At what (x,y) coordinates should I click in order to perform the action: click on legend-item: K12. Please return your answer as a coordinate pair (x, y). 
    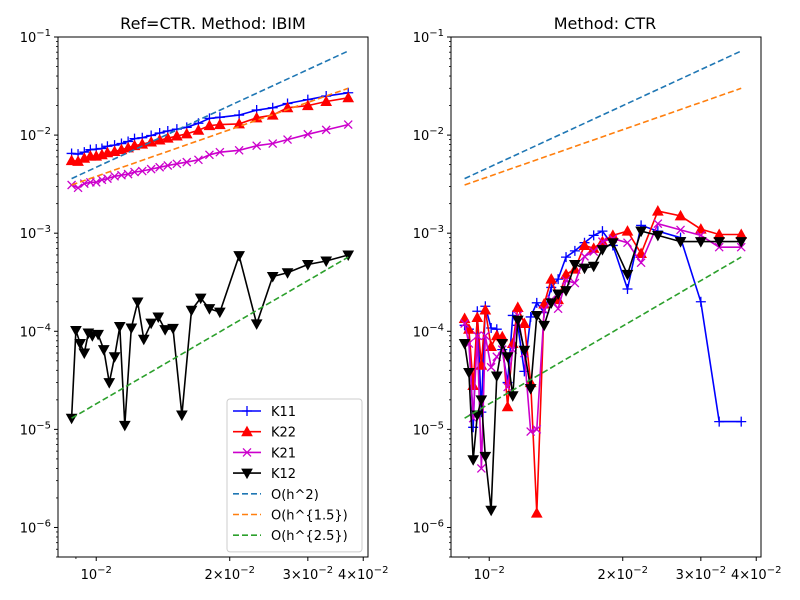
    Looking at the image, I should click on (264, 474).